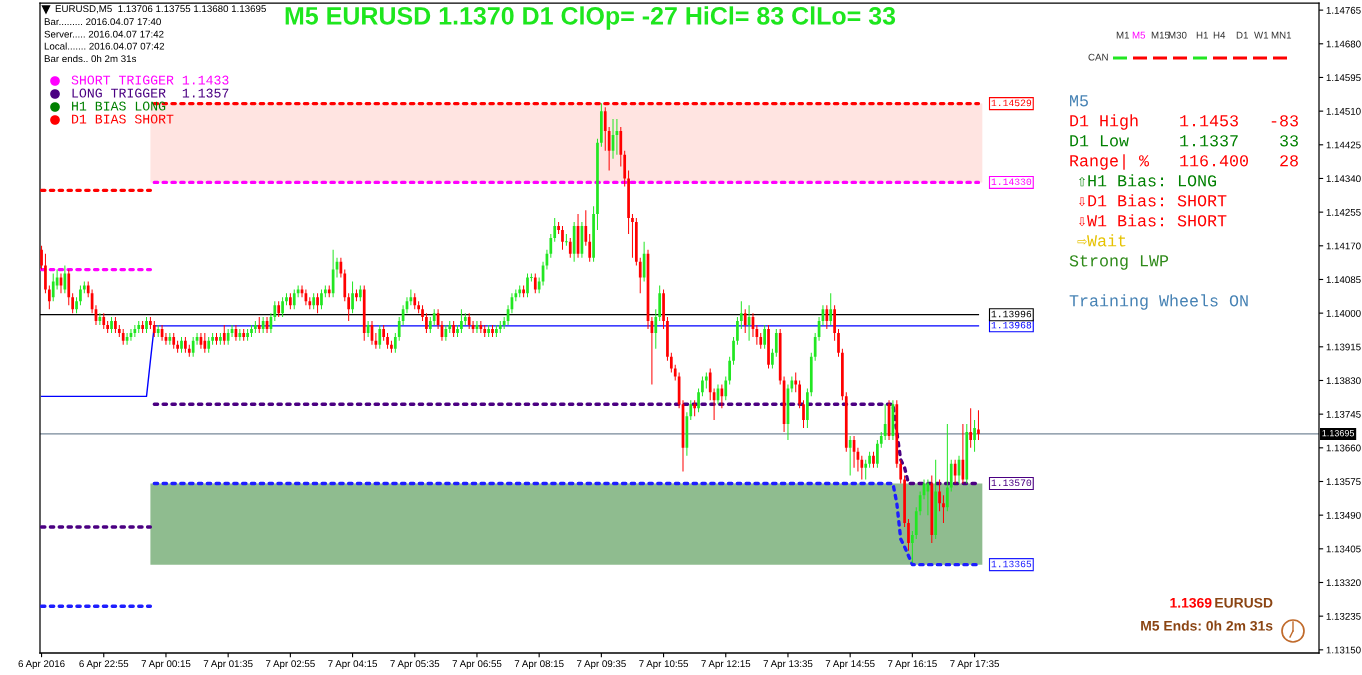 This screenshot has width=1362, height=675. I want to click on y-tick-label: 1.13830, so click(1343, 381).